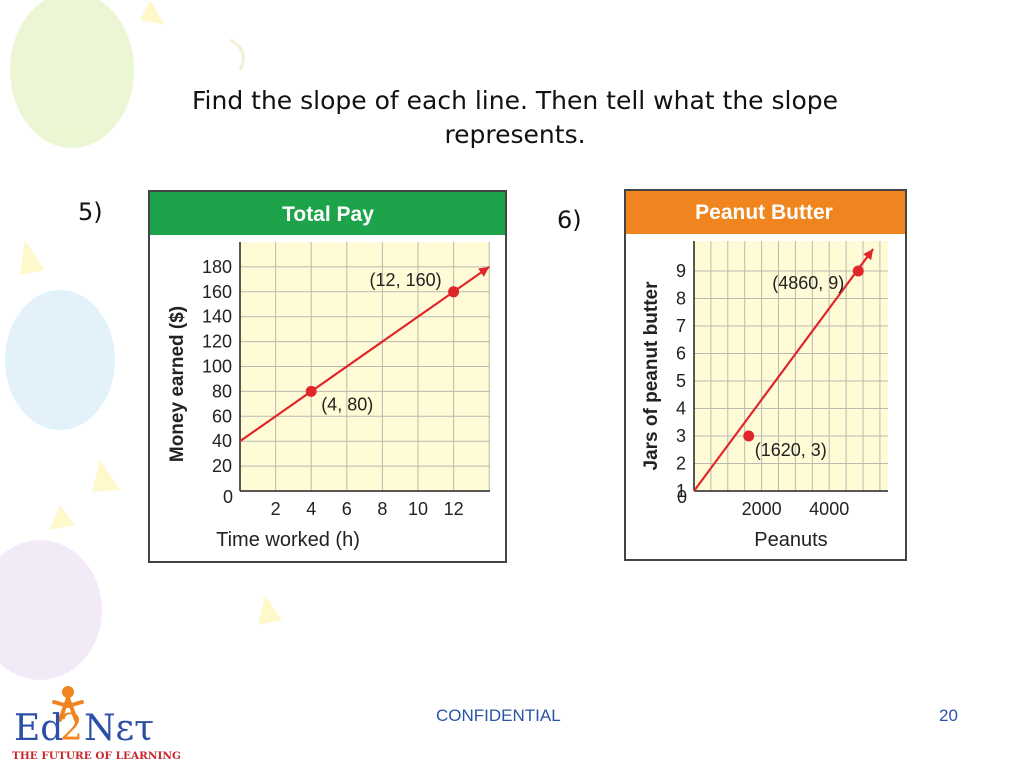 The image size is (1024, 768). I want to click on y-tick-label: 120, so click(217, 342).